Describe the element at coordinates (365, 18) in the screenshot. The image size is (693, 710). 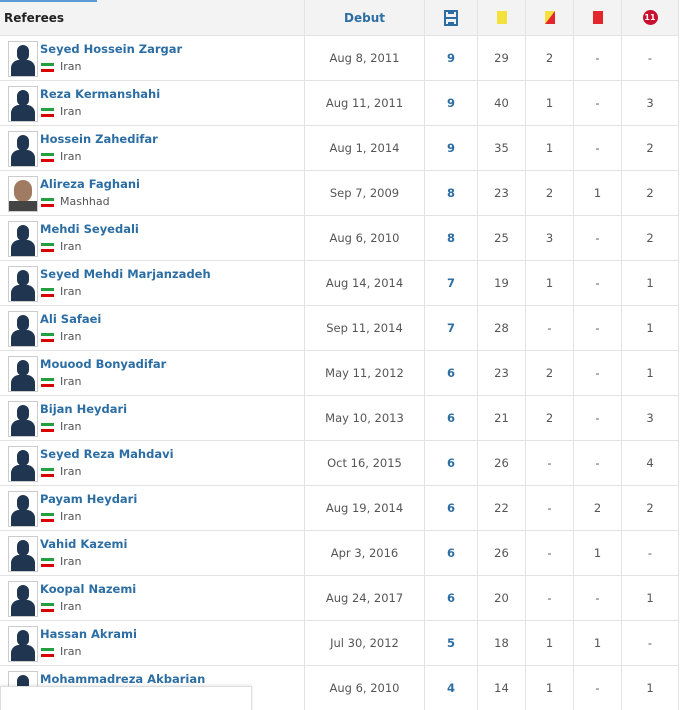
I see `header-cell: Debut` at that location.